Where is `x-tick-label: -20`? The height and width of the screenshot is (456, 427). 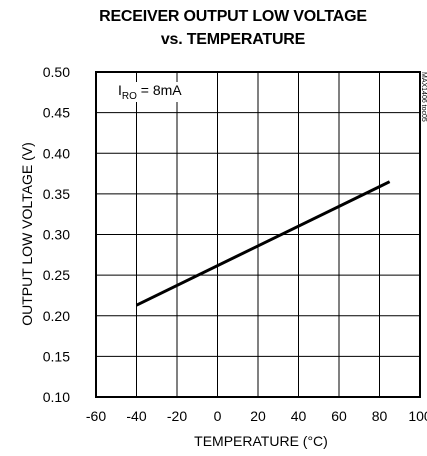
x-tick-label: -20 is located at coordinates (177, 416).